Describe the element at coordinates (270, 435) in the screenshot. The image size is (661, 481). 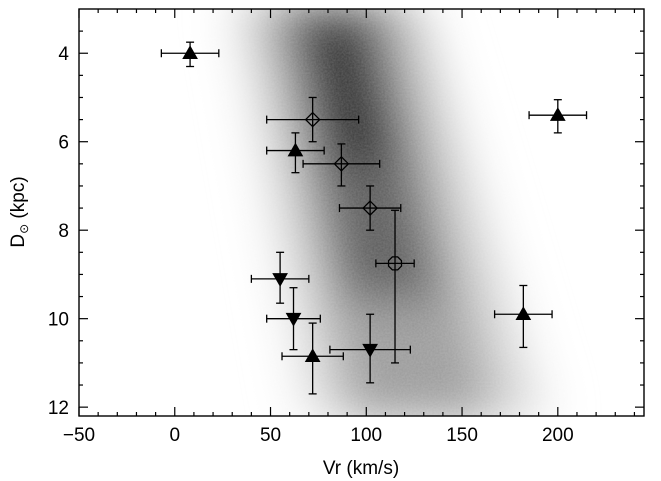
I see `x-tick-label: 50` at that location.